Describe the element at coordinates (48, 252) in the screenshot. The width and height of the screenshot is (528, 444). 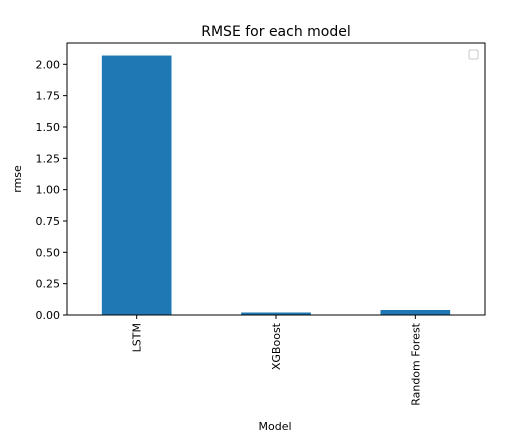
I see `y-tick-label: 0.50` at that location.